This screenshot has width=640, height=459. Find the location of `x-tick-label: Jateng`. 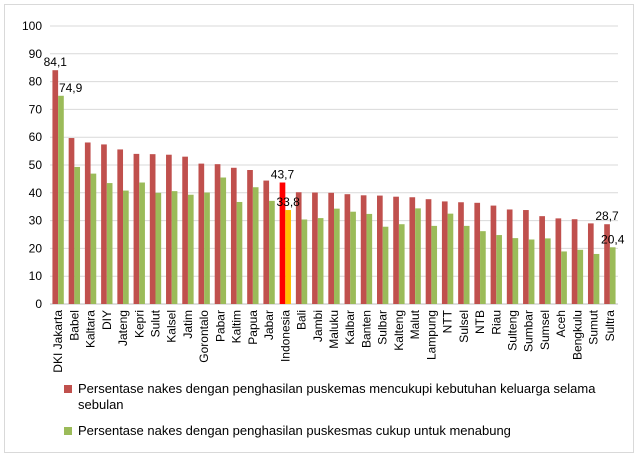

x-tick-label: Jateng is located at coordinates (123, 328).